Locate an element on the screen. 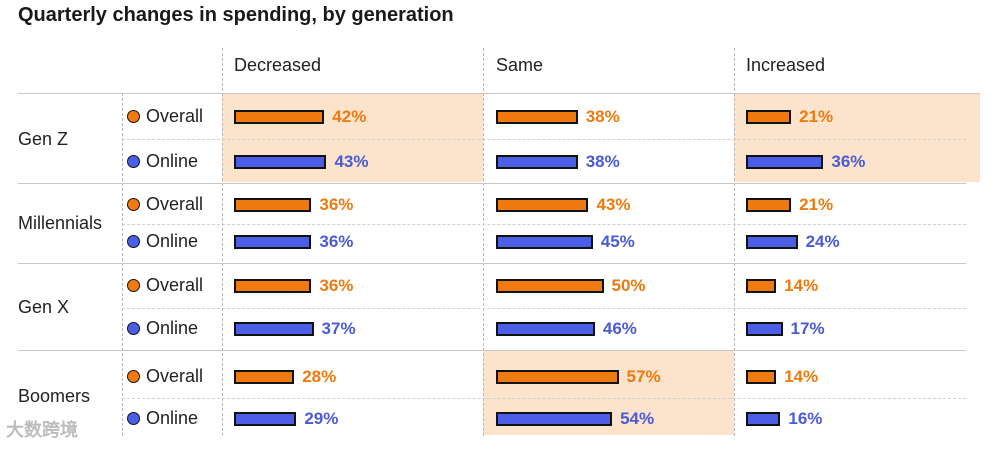 The image size is (1007, 450). watermark-logo: 大数跨境 is located at coordinates (42, 430).